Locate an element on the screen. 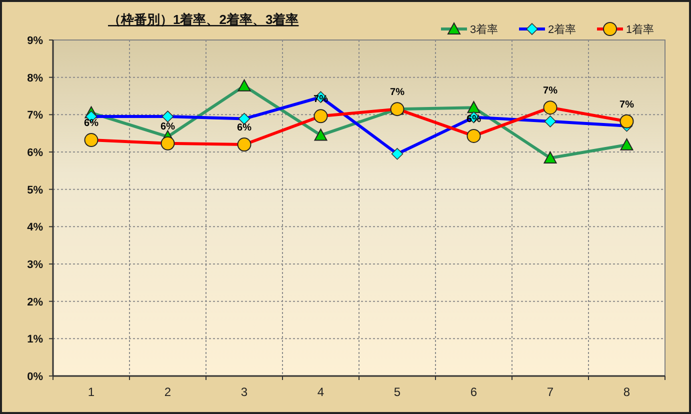 The width and height of the screenshot is (691, 414). chart-title: （枠番別）1着率、2着率、3着率 is located at coordinates (203, 19).